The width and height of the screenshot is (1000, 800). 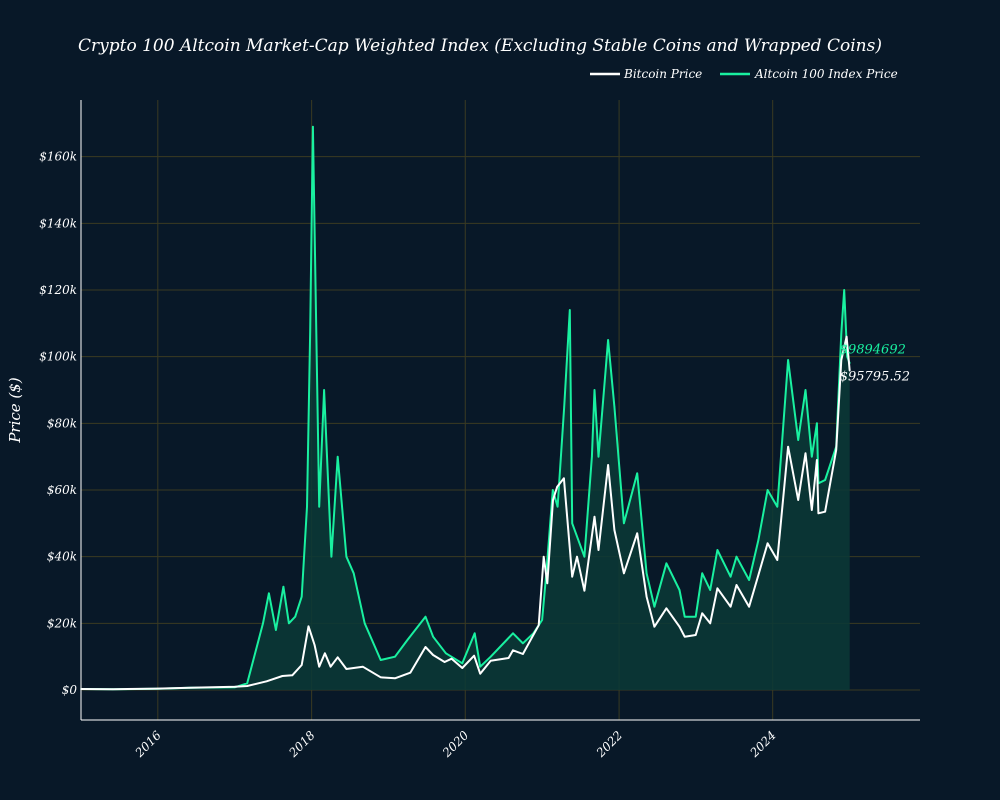 I want to click on legend-item-bitcoin: Bitcoin Price, so click(x=646, y=74).